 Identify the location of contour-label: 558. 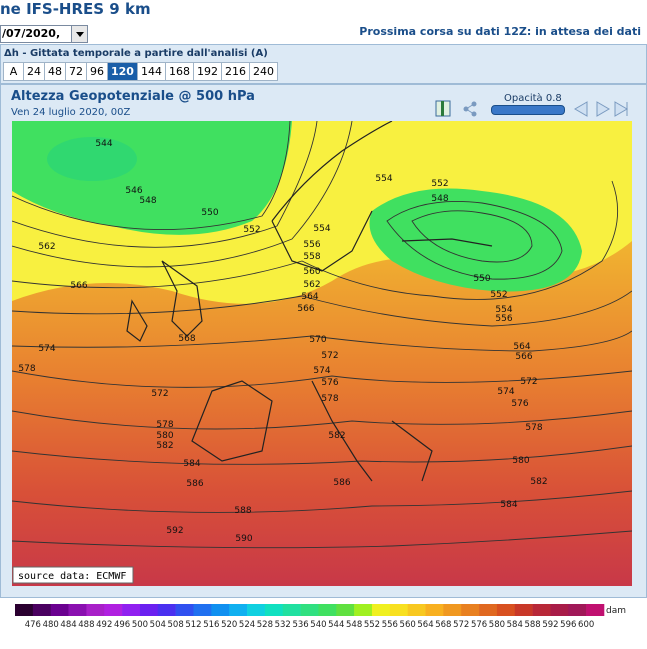
(311, 257).